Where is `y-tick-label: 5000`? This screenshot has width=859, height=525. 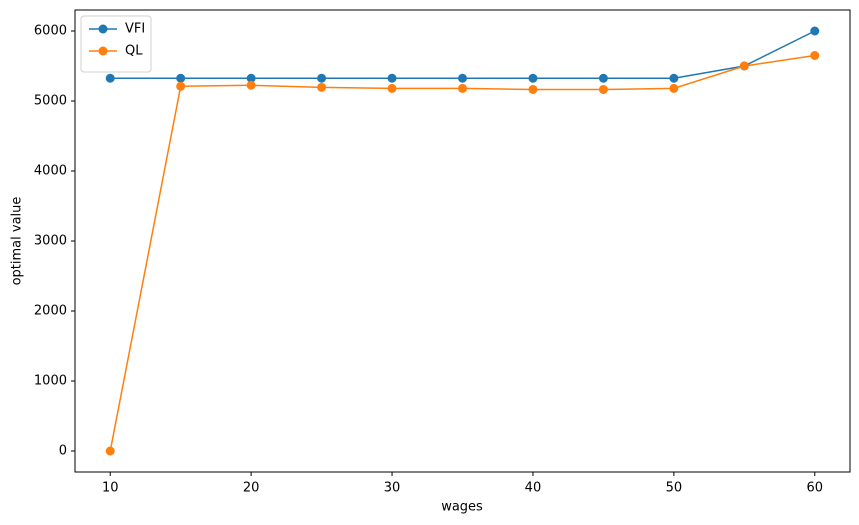 y-tick-label: 5000 is located at coordinates (50, 101).